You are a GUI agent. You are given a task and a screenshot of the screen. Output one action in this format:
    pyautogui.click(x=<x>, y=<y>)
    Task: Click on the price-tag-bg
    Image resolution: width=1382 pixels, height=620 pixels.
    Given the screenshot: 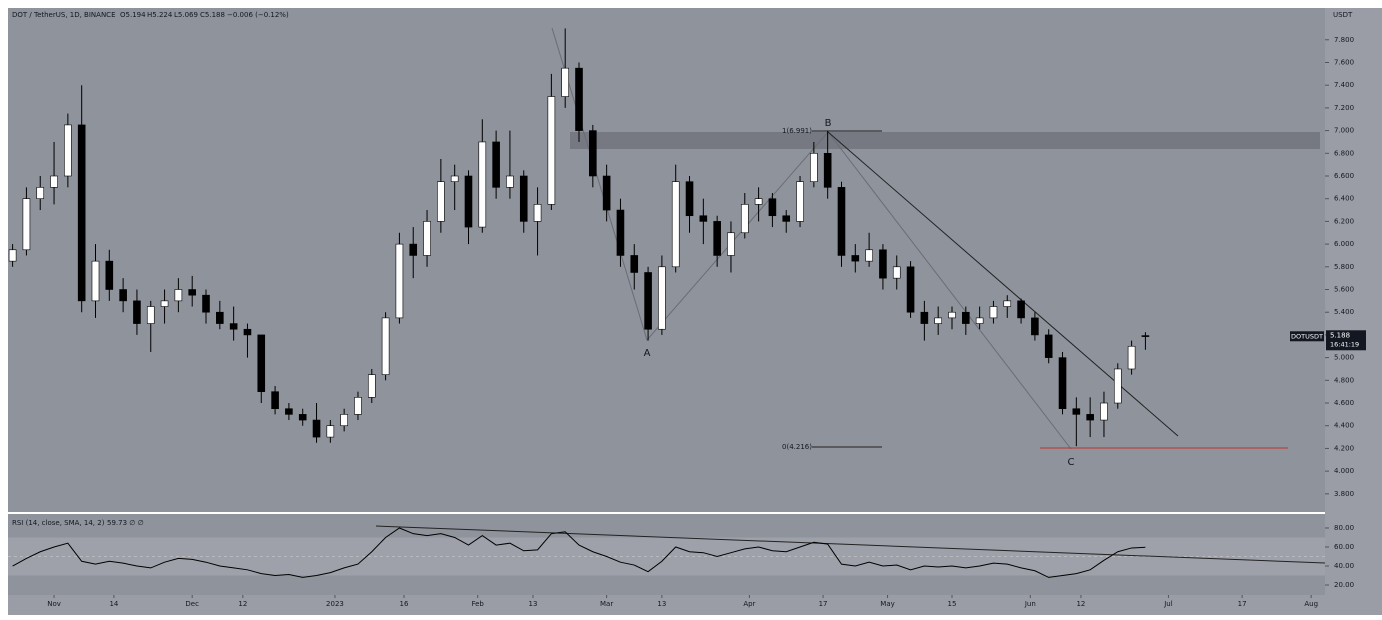 What is the action you would take?
    pyautogui.click(x=1346, y=340)
    